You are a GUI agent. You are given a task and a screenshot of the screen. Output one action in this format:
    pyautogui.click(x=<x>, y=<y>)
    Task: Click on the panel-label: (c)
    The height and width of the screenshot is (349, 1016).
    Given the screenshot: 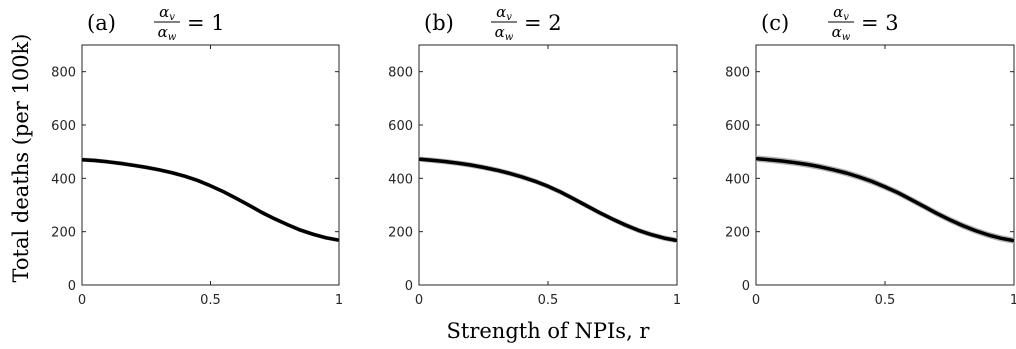 What is the action you would take?
    pyautogui.click(x=775, y=23)
    